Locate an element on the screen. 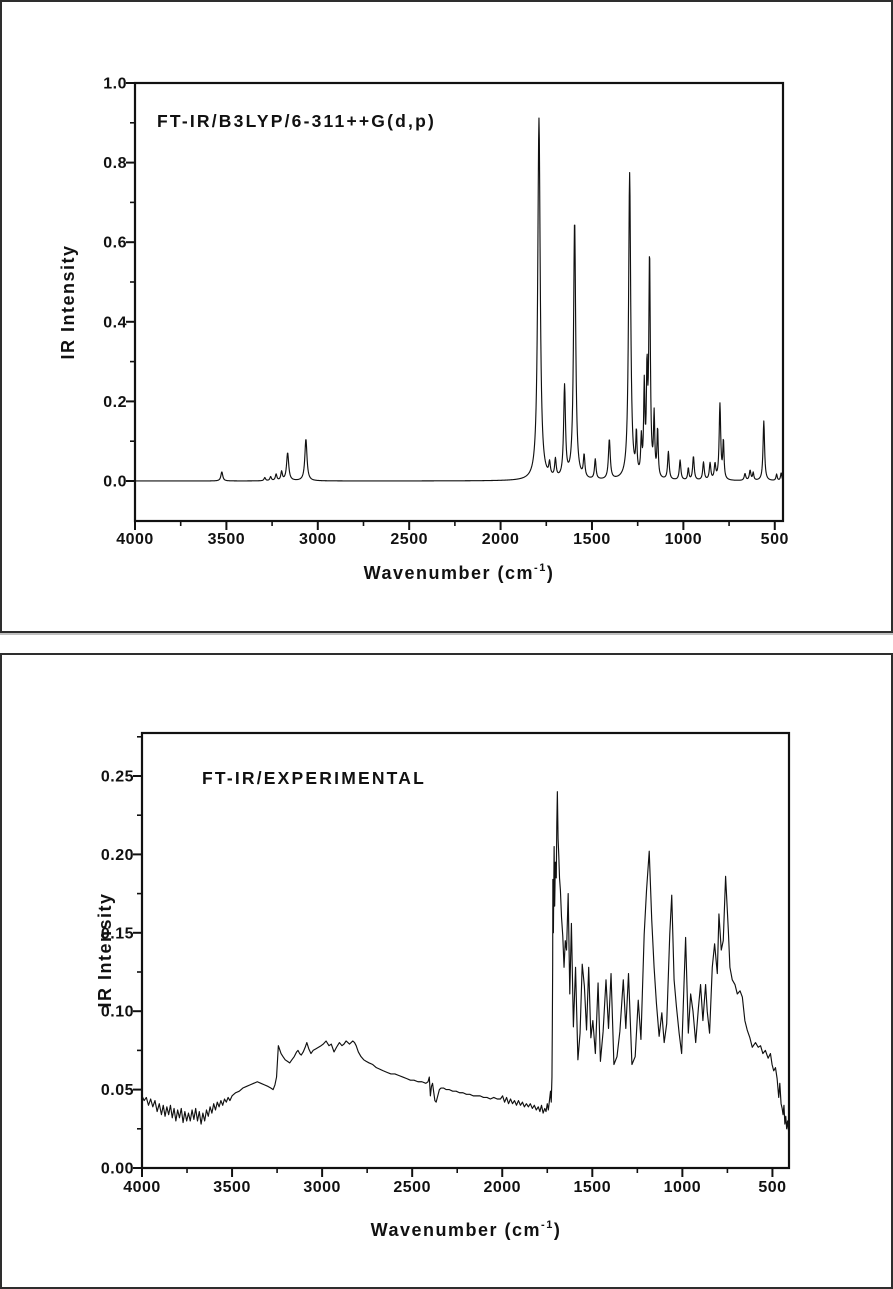 This screenshot has height=1289, width=893. y-tick-label: 0.4 is located at coordinates (115, 322).